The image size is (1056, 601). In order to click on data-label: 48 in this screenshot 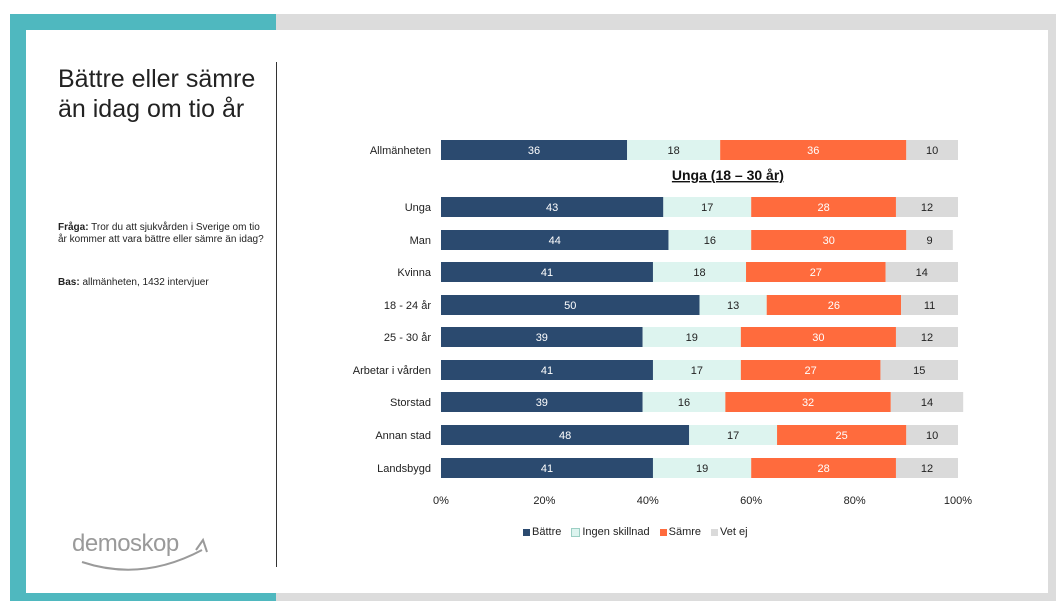, I will do `click(565, 436)`.